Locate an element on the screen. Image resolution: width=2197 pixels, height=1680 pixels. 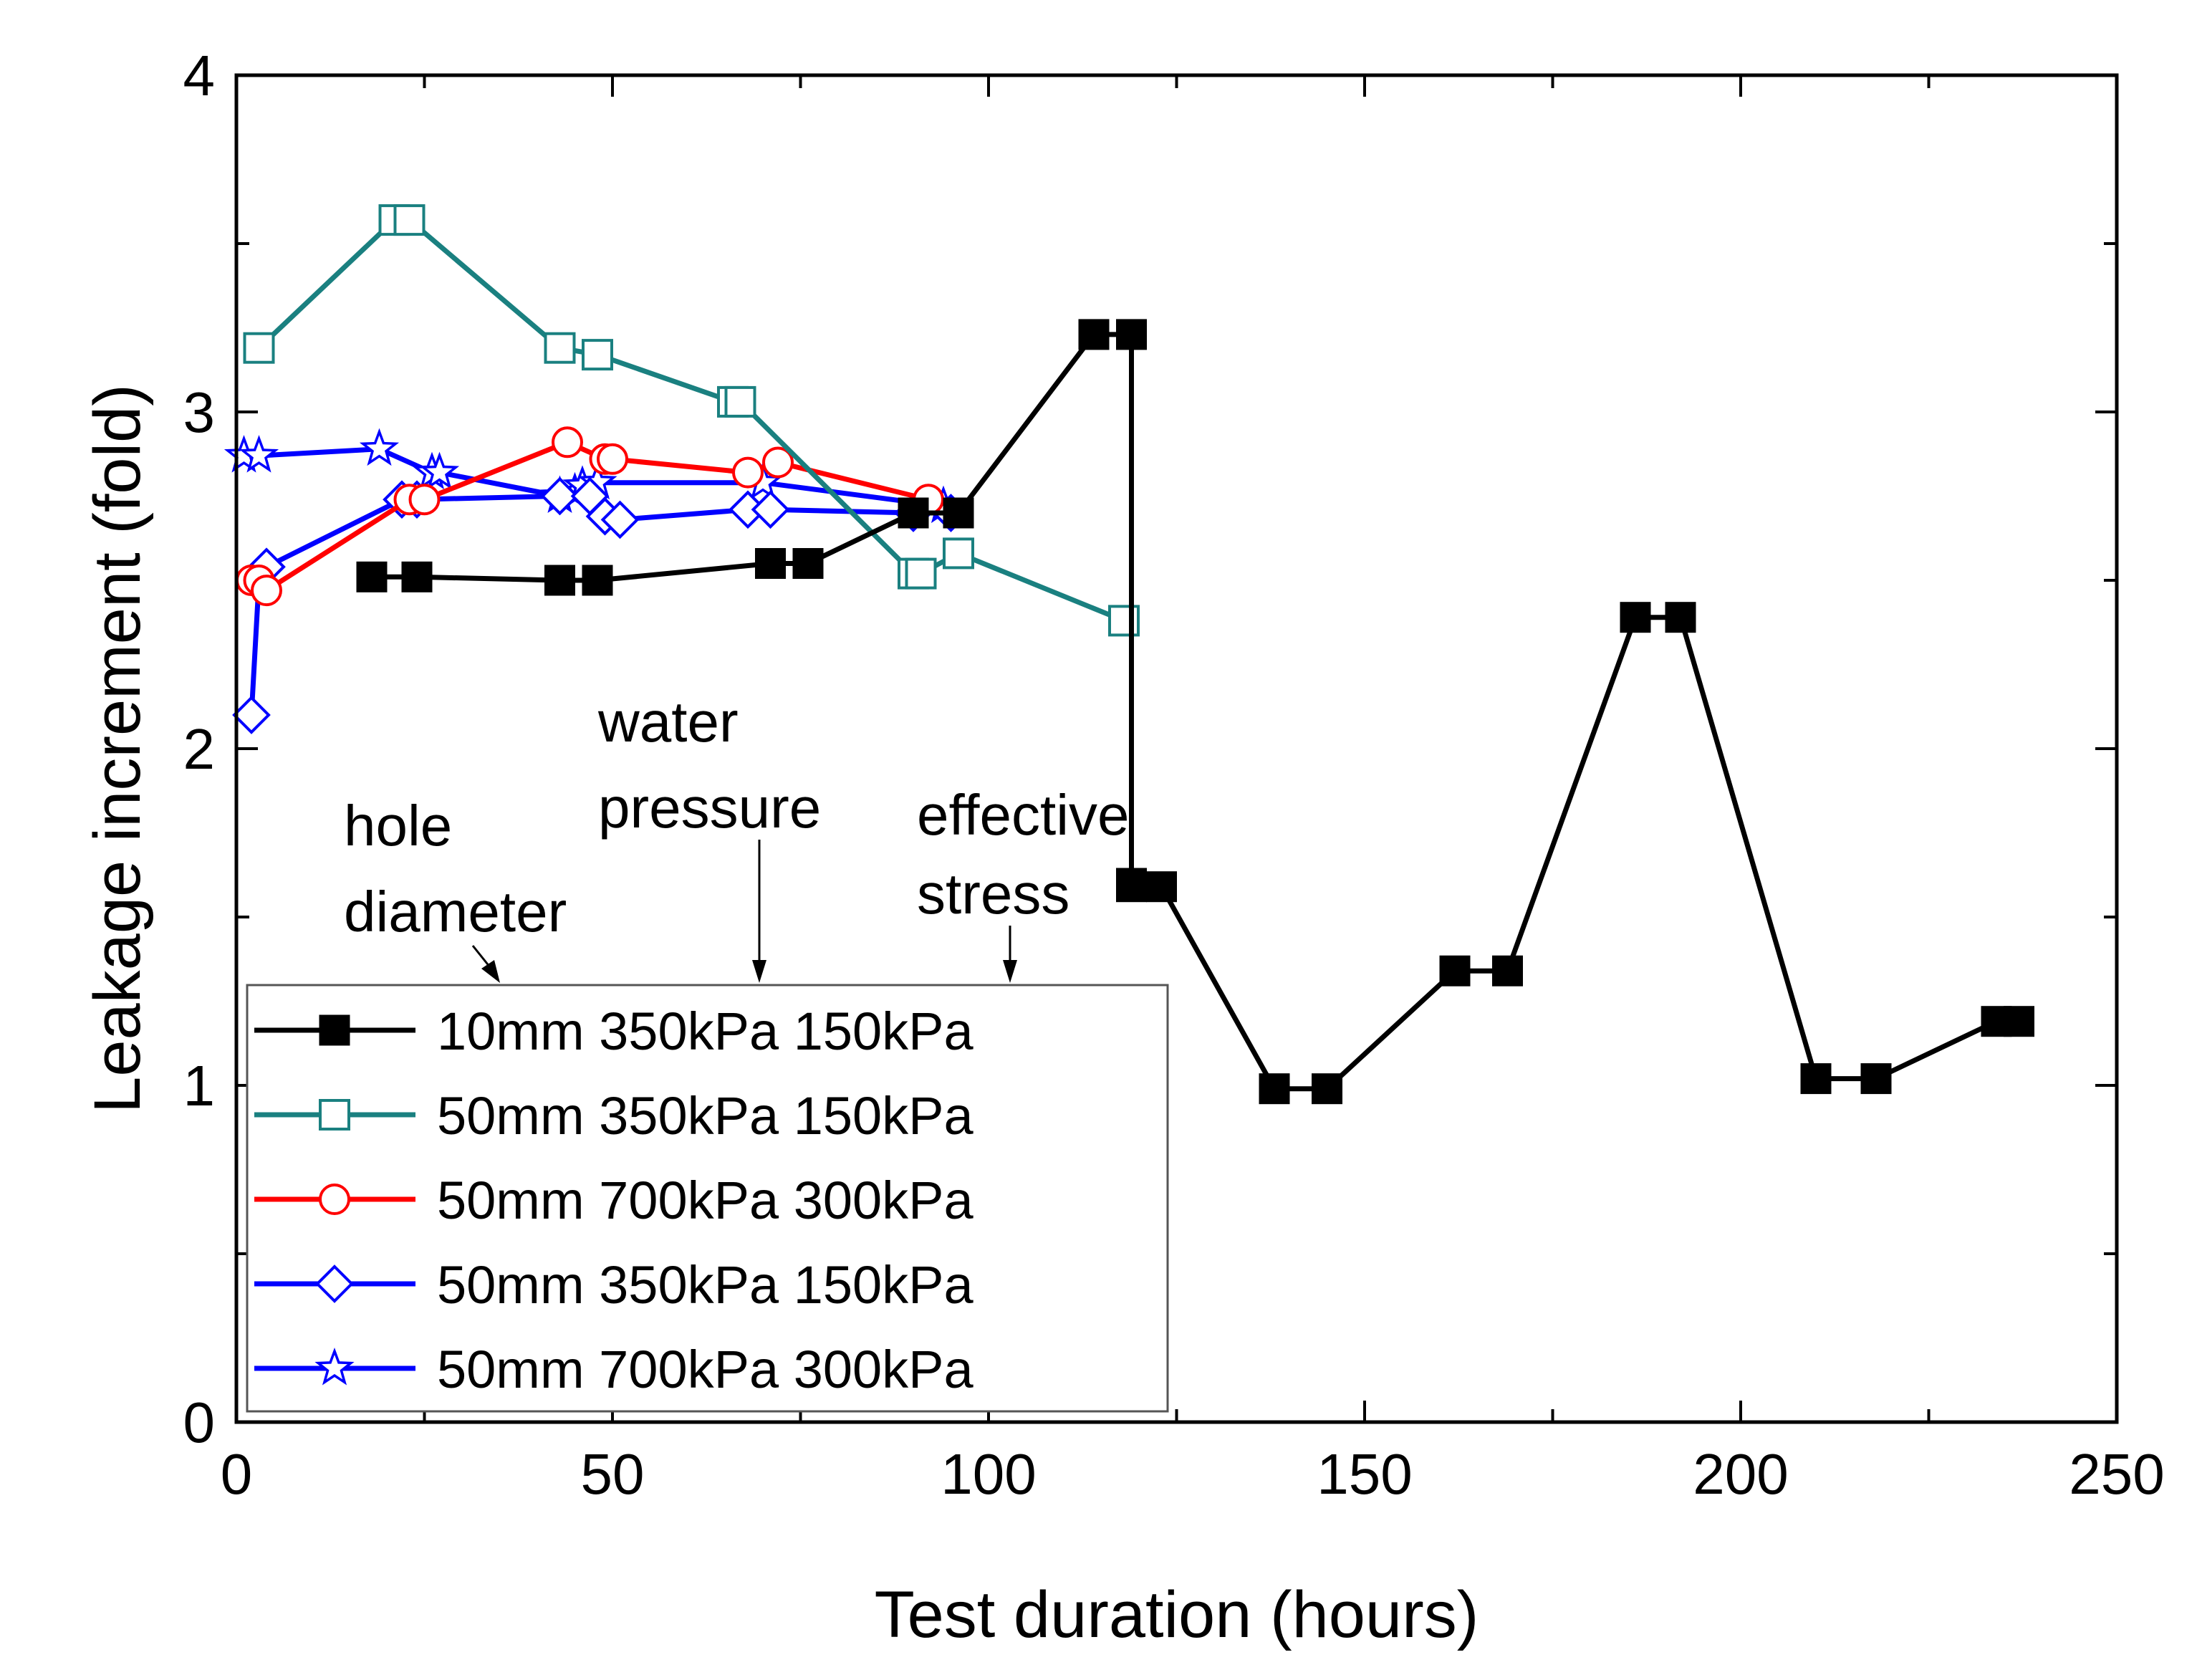
annotation-text: water is located at coordinates (668, 722).